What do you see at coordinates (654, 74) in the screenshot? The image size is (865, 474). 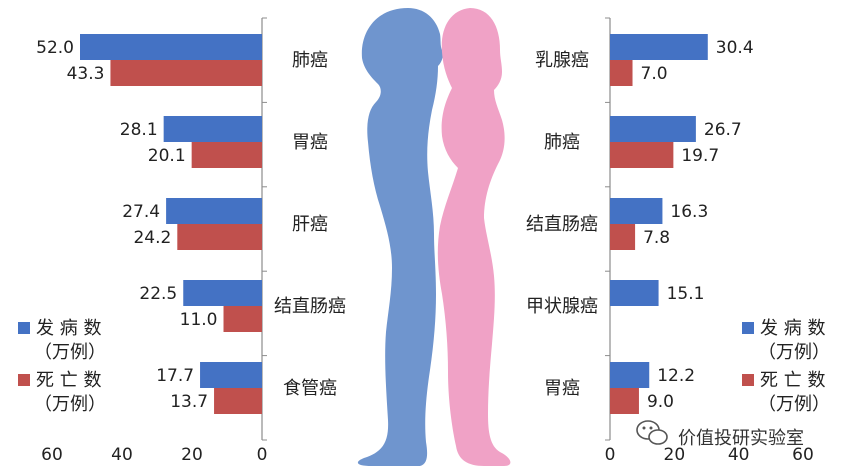 I see `female-death-label: 7.0` at bounding box center [654, 74].